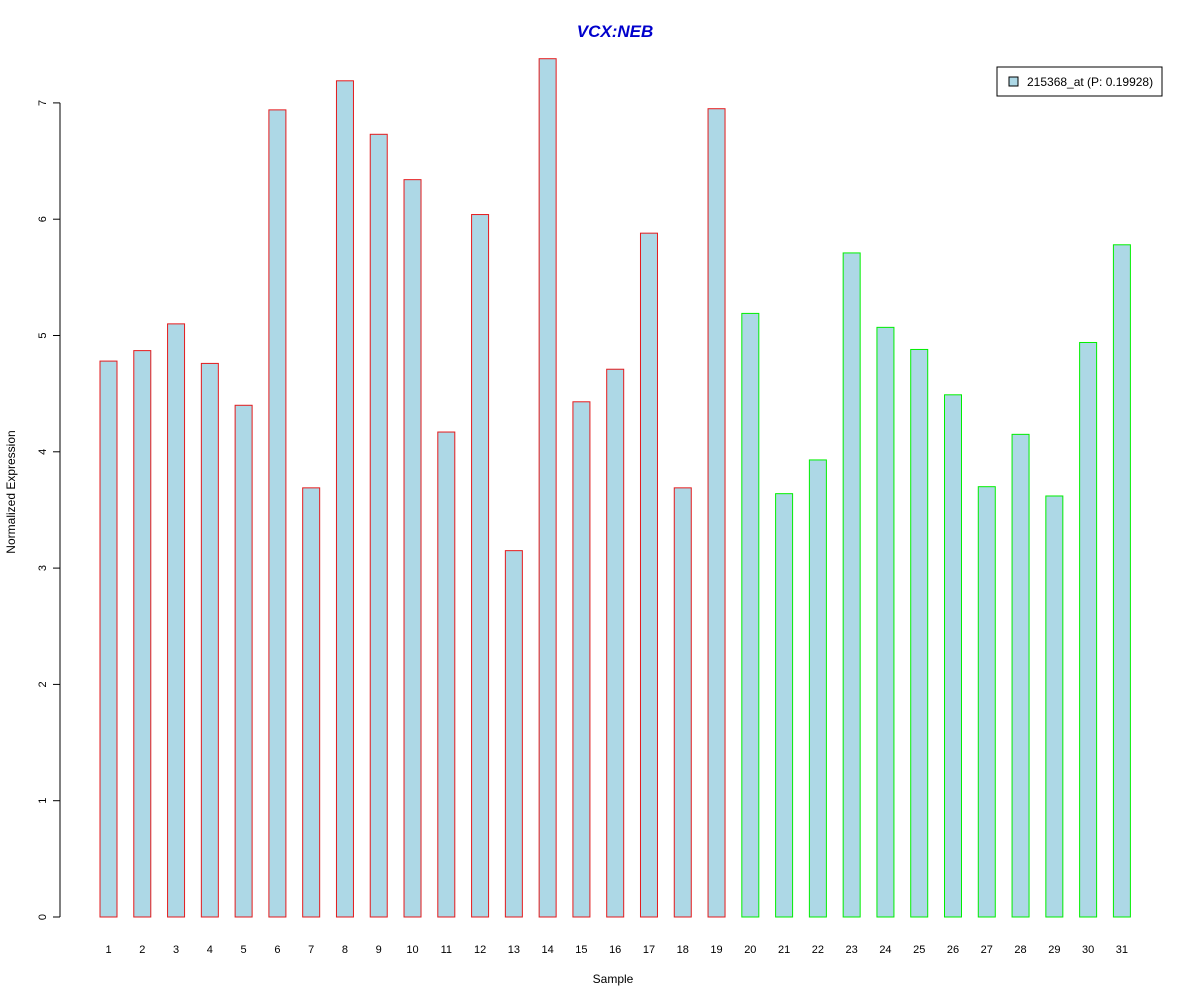  I want to click on y-tick-label: 3, so click(43, 568).